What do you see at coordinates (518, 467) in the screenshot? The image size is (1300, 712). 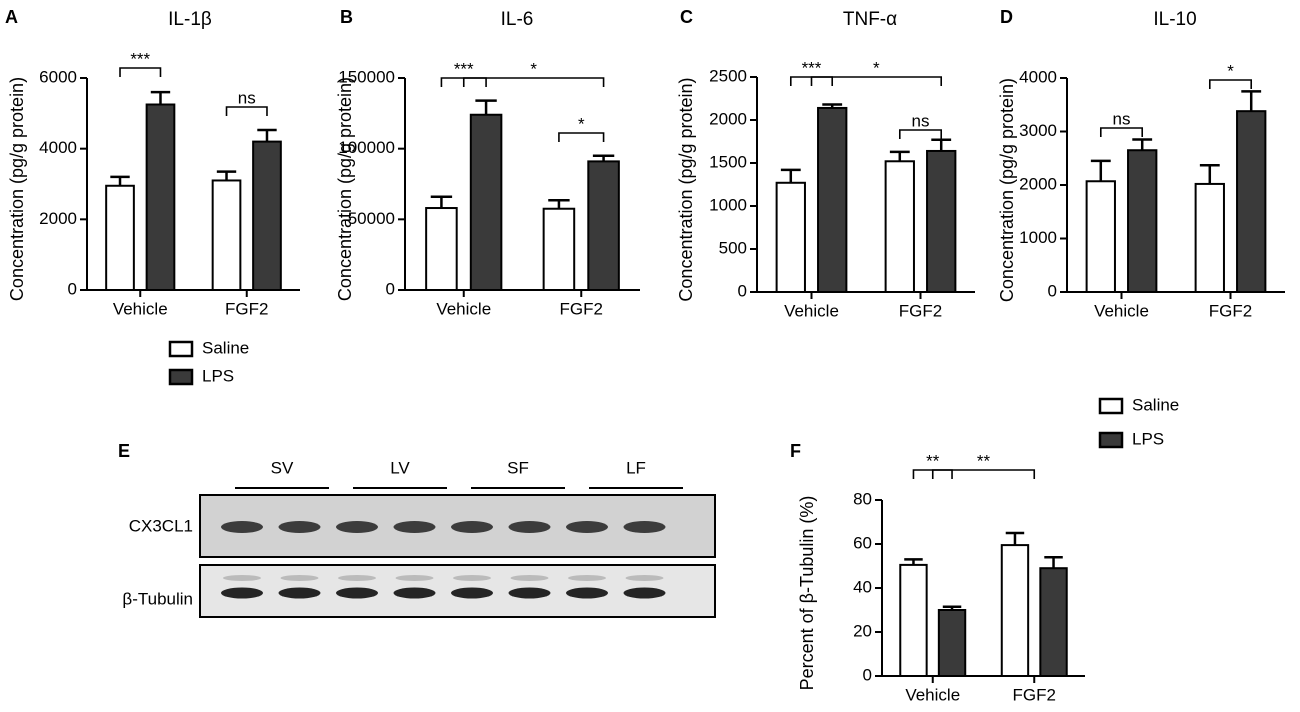 I see `lane-label: SF` at bounding box center [518, 467].